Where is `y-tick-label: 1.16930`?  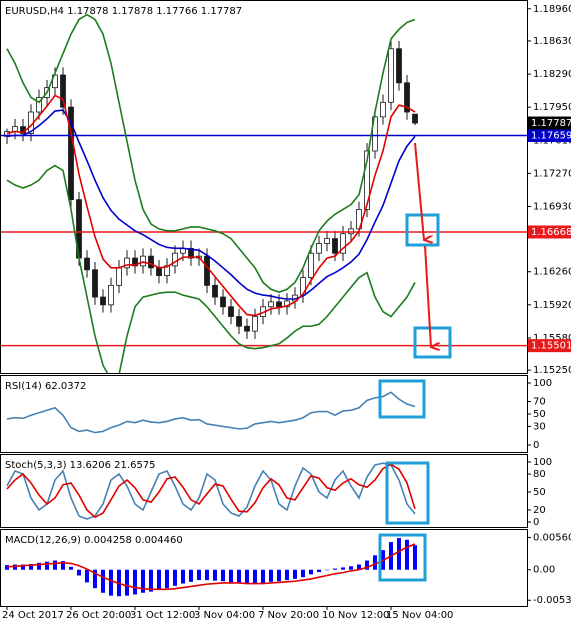
y-tick-label: 1.16930 is located at coordinates (552, 206).